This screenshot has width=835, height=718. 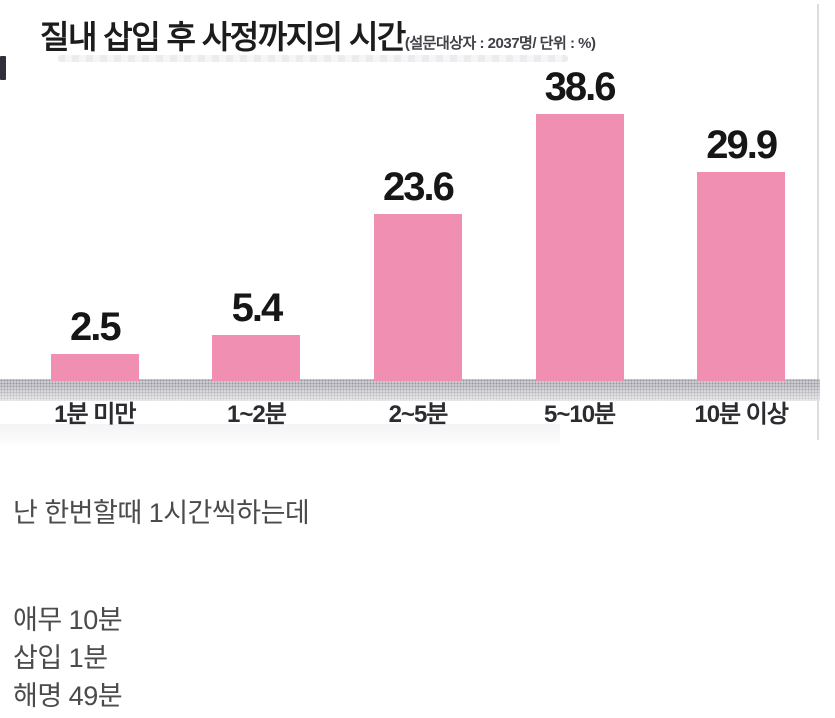 I want to click on category-label: 2~5분, so click(x=418, y=414).